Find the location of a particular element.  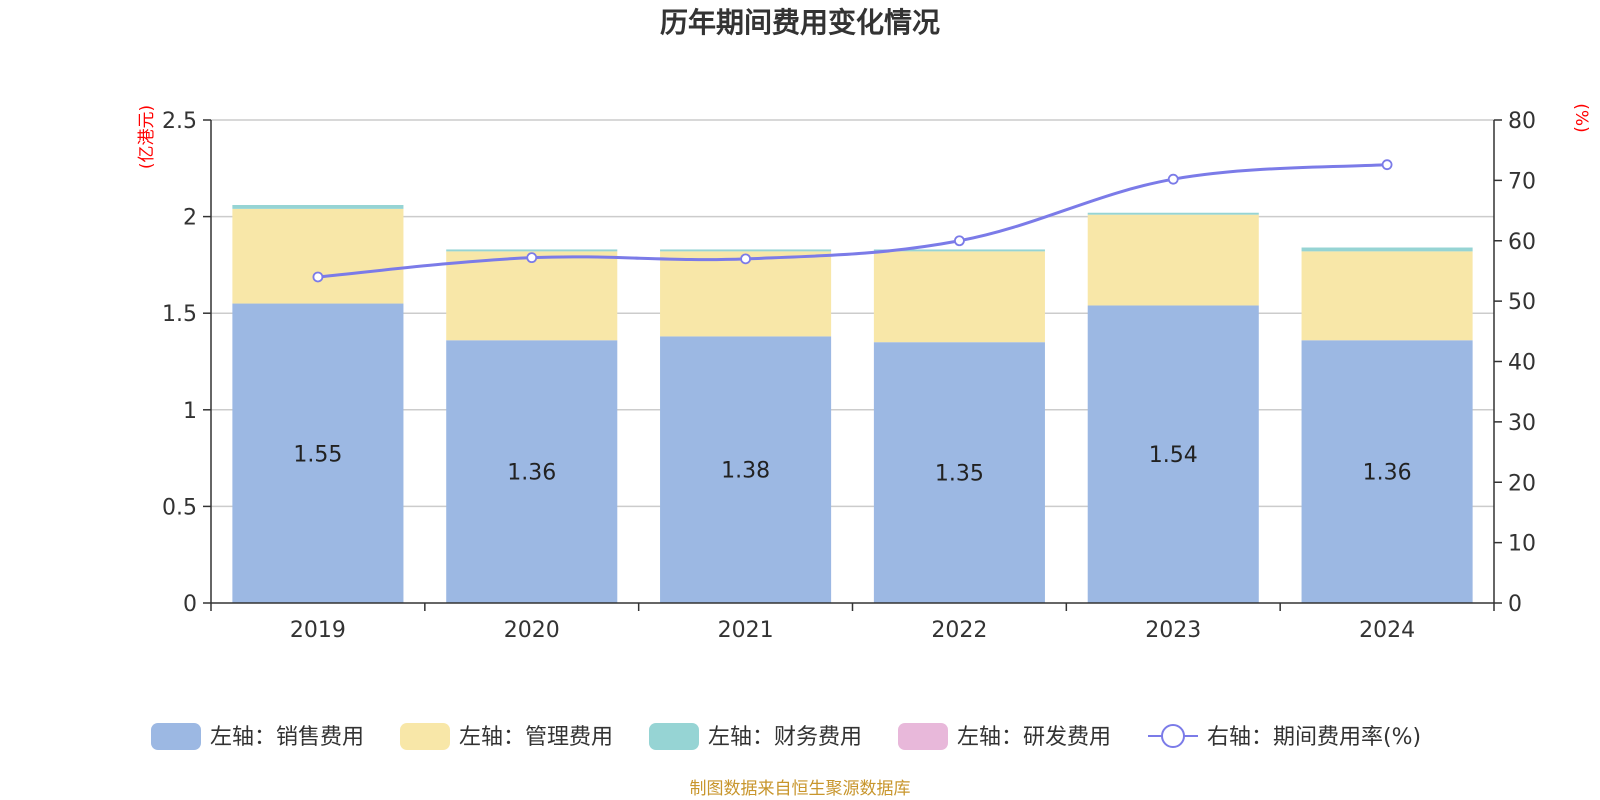

right-axis-tick-label: 80 is located at coordinates (1522, 121).